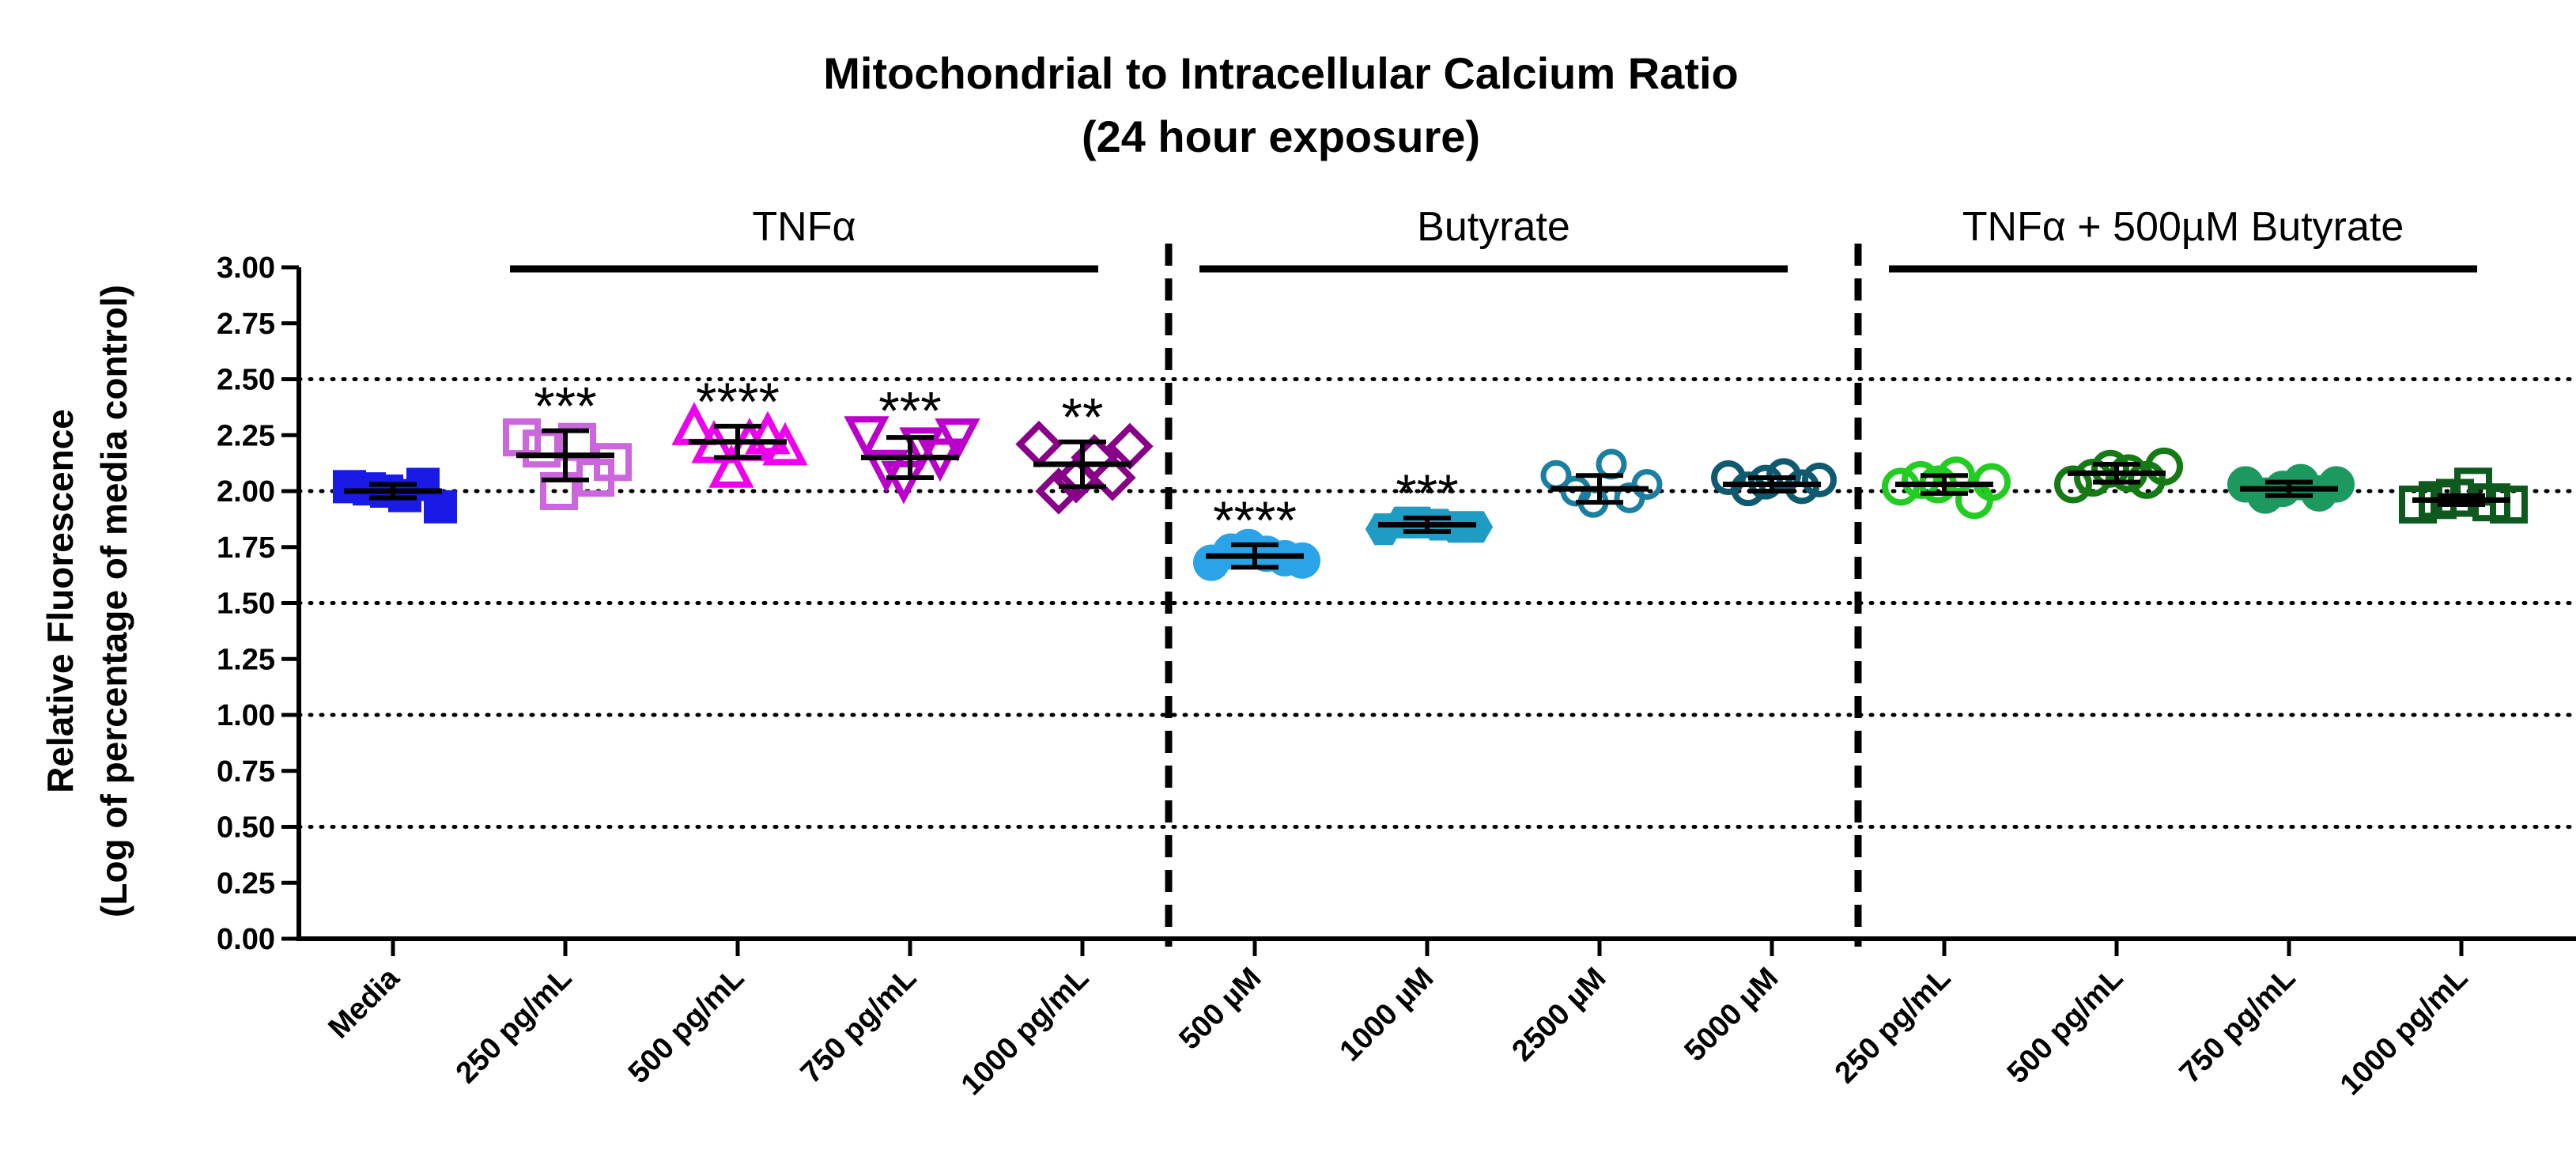 The height and width of the screenshot is (1176, 2576). What do you see at coordinates (60, 601) in the screenshot?
I see `y-axis-label-line1: Relative Fluorescence` at bounding box center [60, 601].